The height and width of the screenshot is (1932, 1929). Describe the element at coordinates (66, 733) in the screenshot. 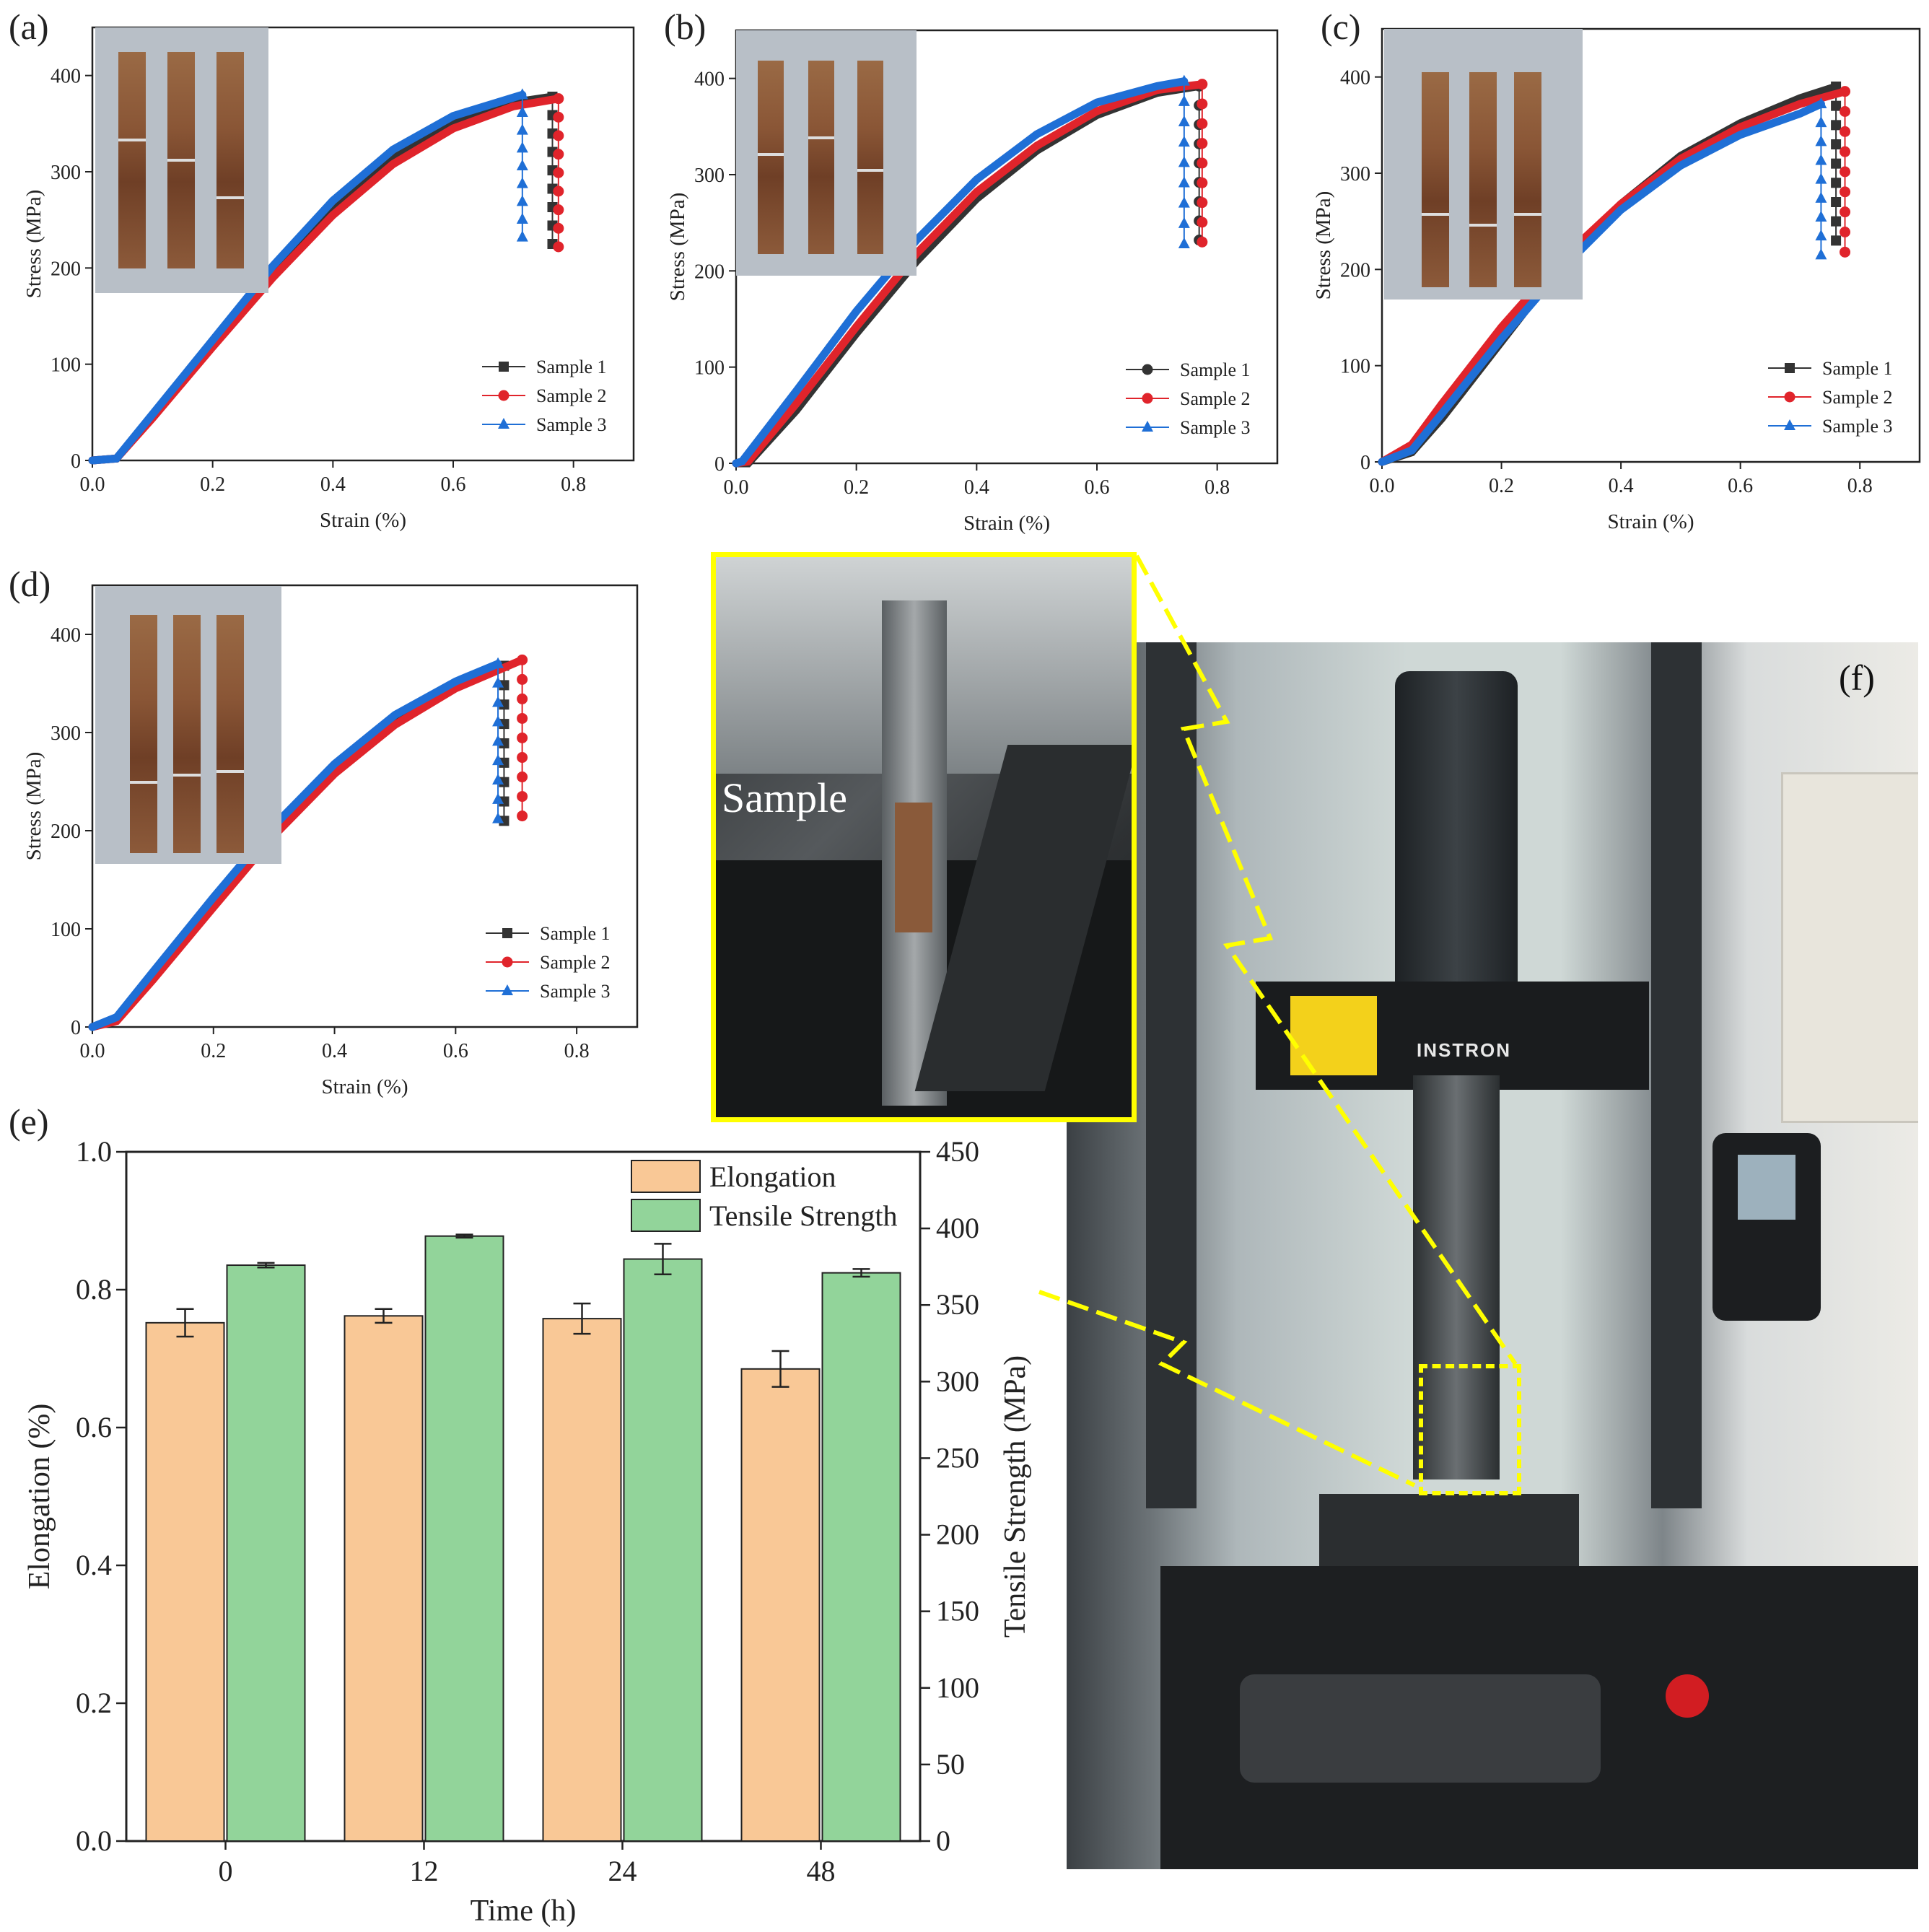

I see `y-tick-label: 300` at that location.